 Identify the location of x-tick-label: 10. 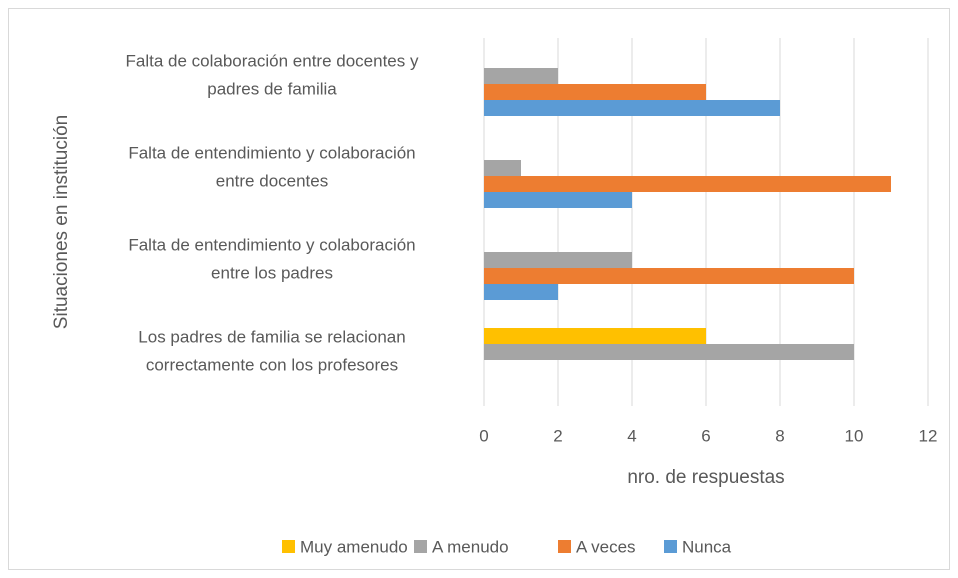
(854, 435).